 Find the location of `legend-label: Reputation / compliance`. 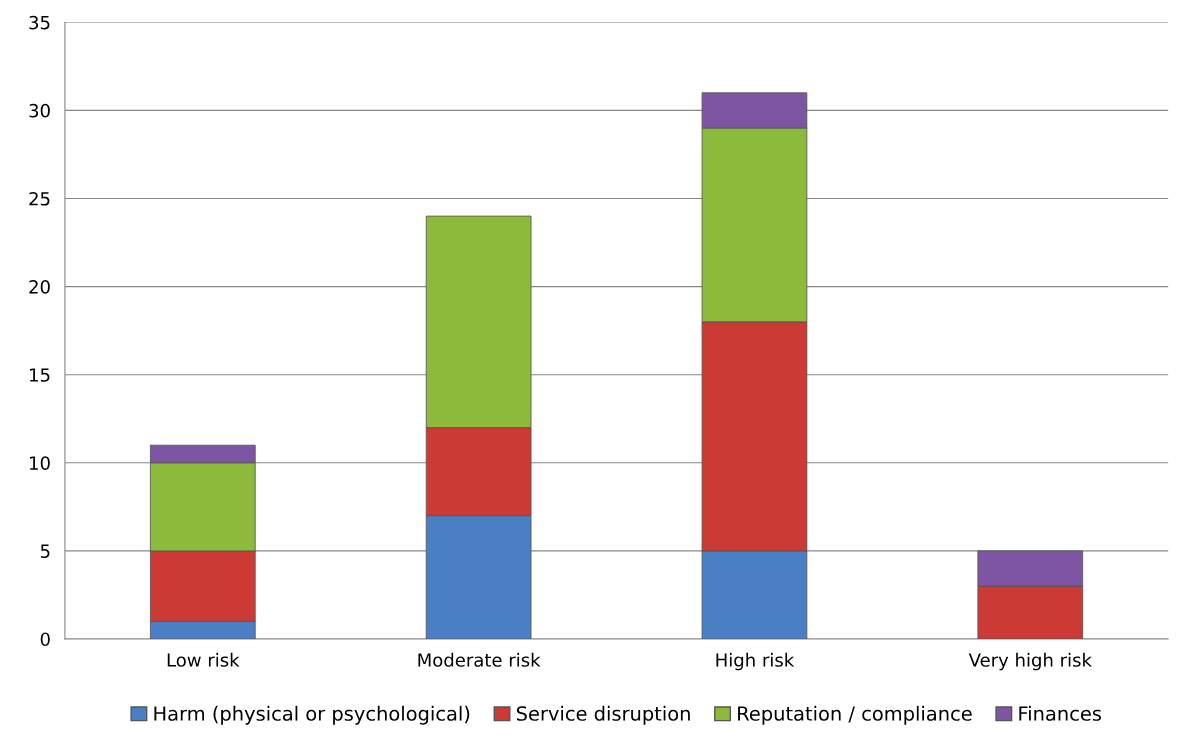

legend-label: Reputation / compliance is located at coordinates (855, 715).